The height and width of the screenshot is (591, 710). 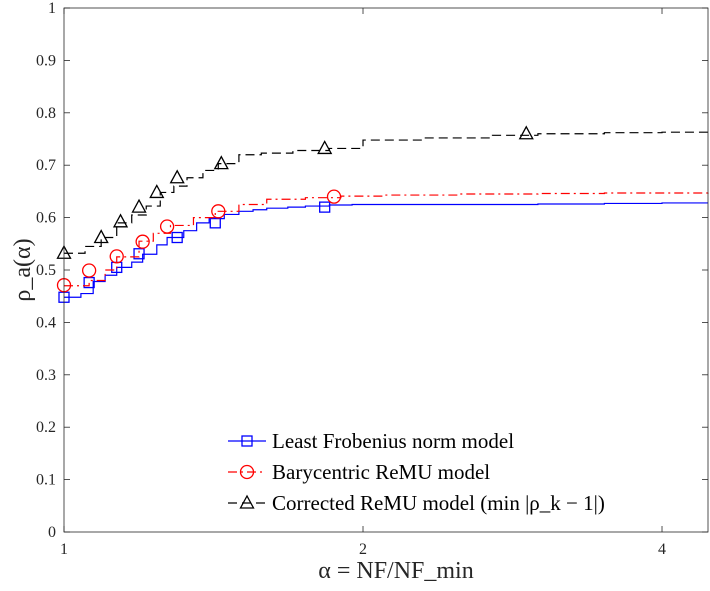 What do you see at coordinates (662, 549) in the screenshot?
I see `x-tick-label: 4` at bounding box center [662, 549].